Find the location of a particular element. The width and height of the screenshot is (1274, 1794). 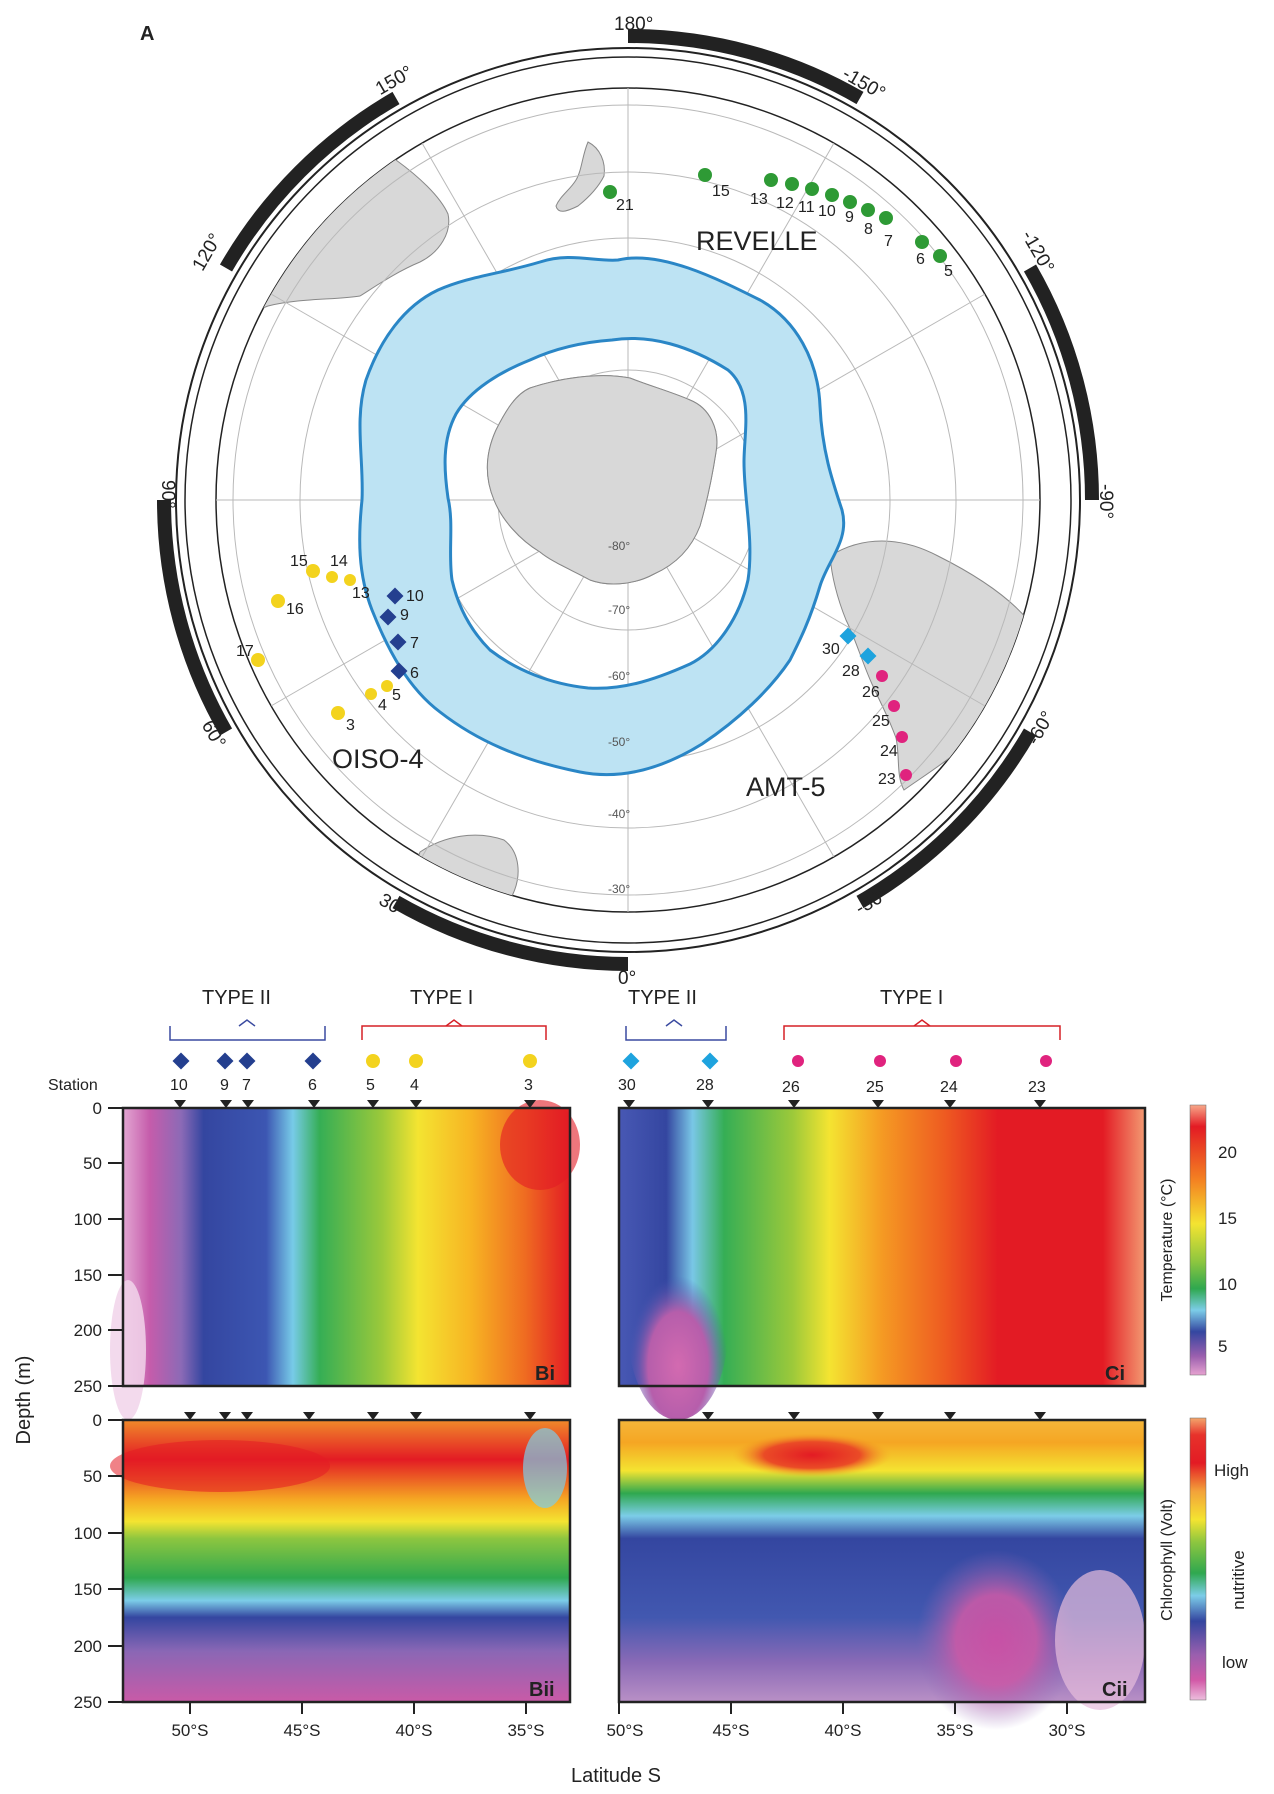

panel-ci-label: Ci is located at coordinates (1115, 1374).